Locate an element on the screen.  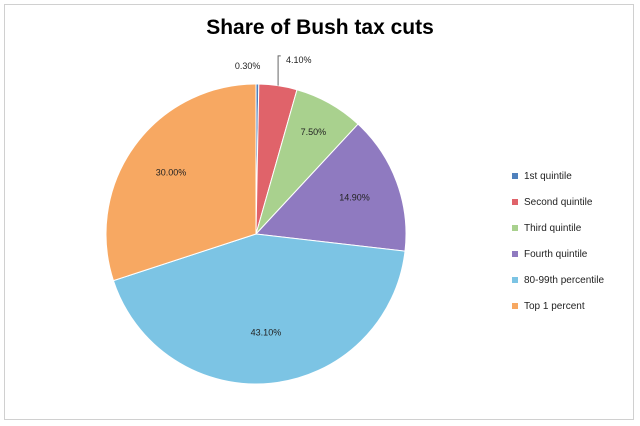
data-label-top-1-percent: 30.00% is located at coordinates (171, 172).